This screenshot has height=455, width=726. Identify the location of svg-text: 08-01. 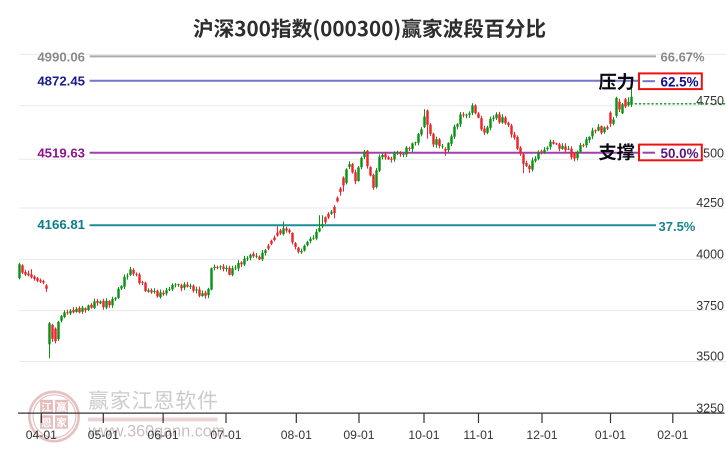
(296, 435).